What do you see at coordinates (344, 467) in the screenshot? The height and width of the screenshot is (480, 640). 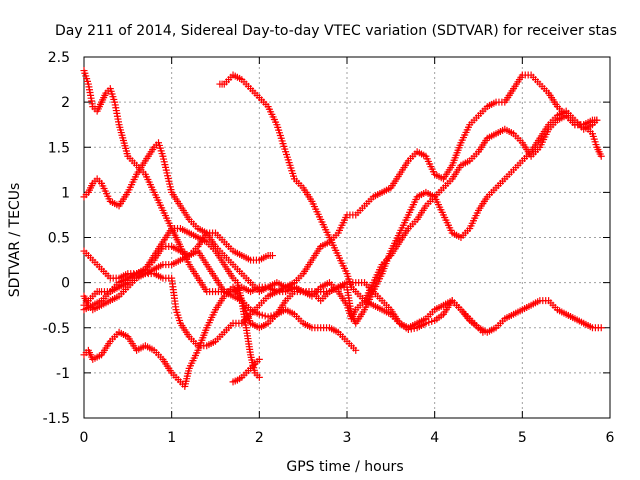 I see `x-axis-label: GPS time / hours` at bounding box center [344, 467].